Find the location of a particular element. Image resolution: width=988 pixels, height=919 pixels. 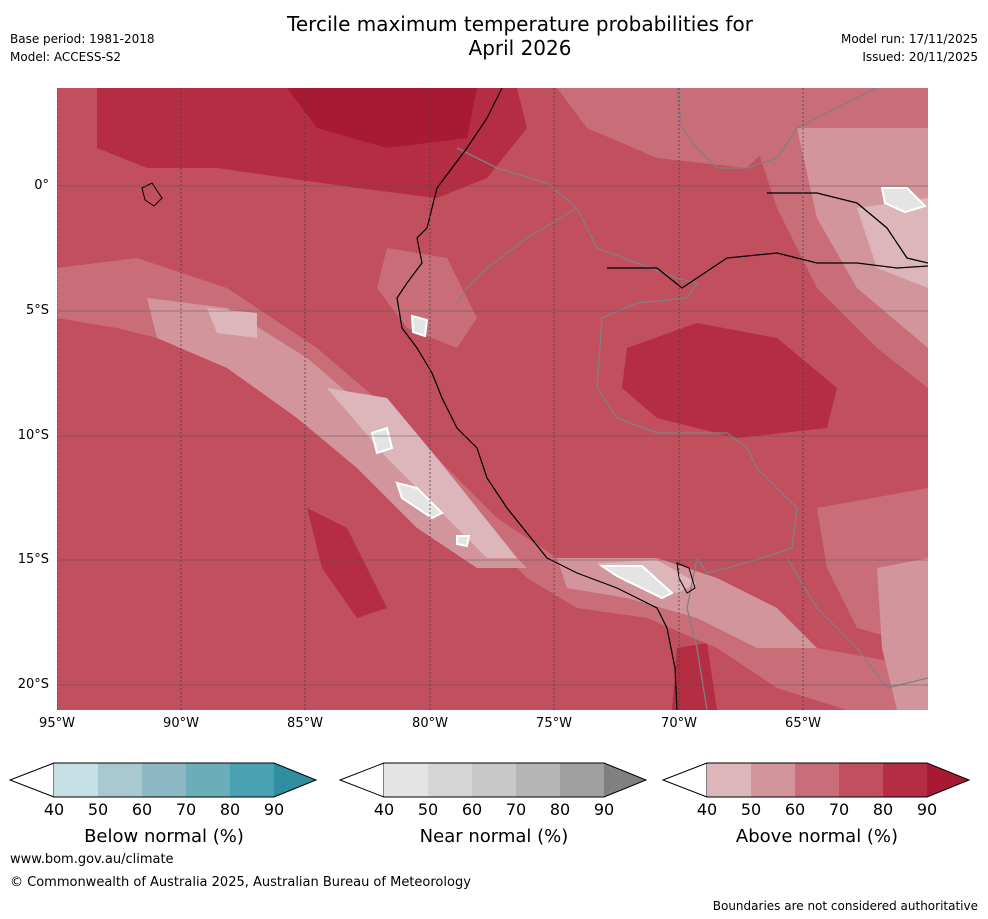

below-tick-70: 70 is located at coordinates (186, 809).